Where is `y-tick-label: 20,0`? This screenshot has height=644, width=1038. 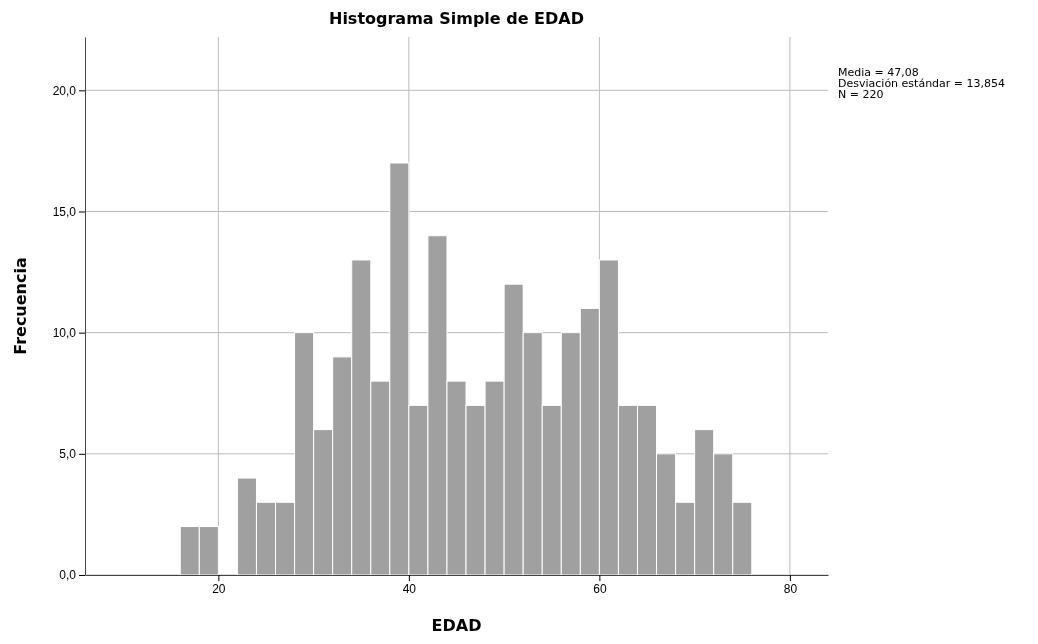
y-tick-label: 20,0 is located at coordinates (64, 90).